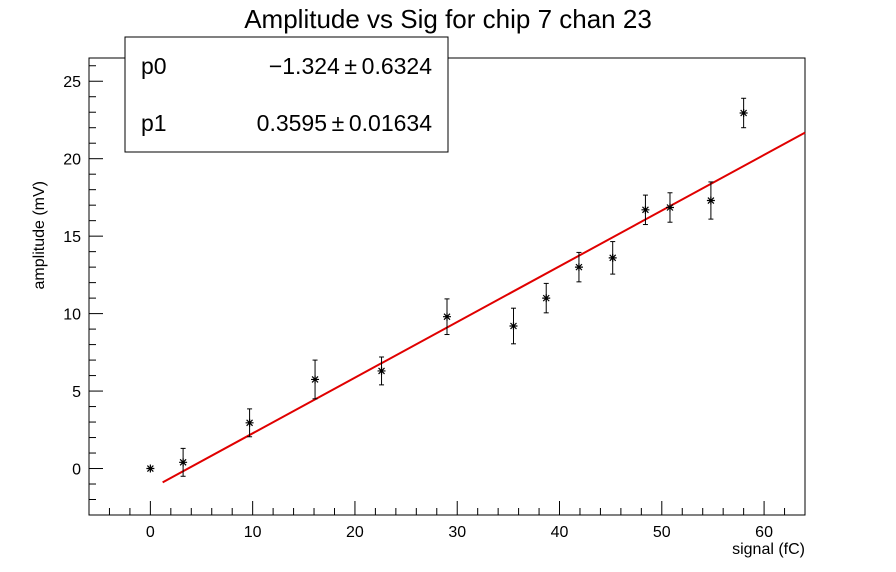 This screenshot has height=572, width=896. I want to click on fit-stats-box: p0 −1.324 ± 0.6324 p1 0.3595 ± 0.01634, so click(286, 94).